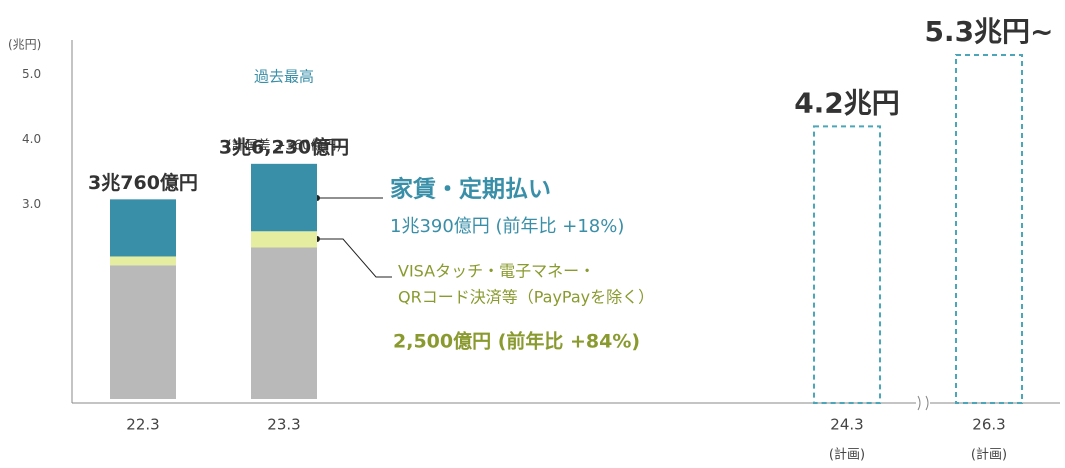  I want to click on total-label: 5.3兆円~, so click(988, 31).